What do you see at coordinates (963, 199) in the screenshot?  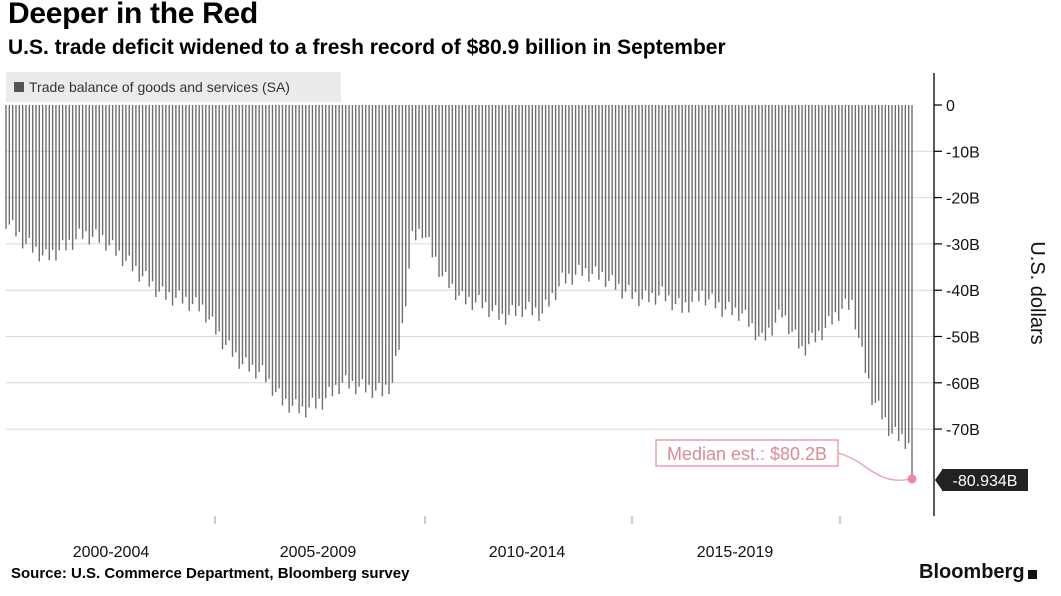 I see `y-tick-label: -20B` at bounding box center [963, 199].